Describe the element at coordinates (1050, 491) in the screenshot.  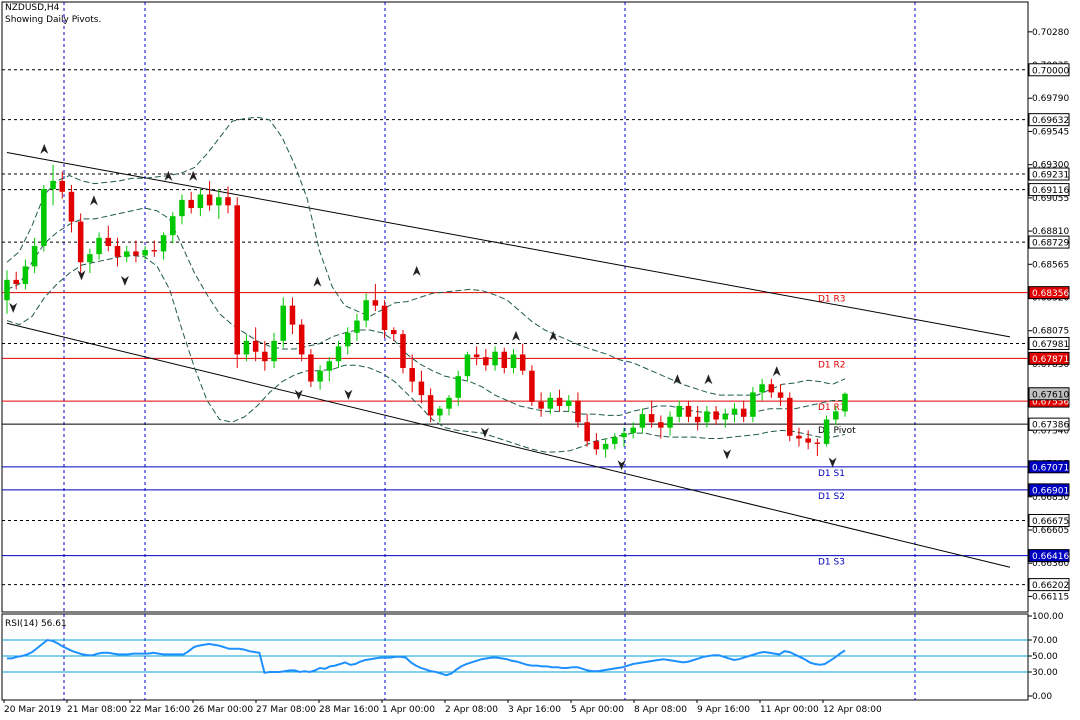
I see `price-level-tag-text: 0.66901` at that location.